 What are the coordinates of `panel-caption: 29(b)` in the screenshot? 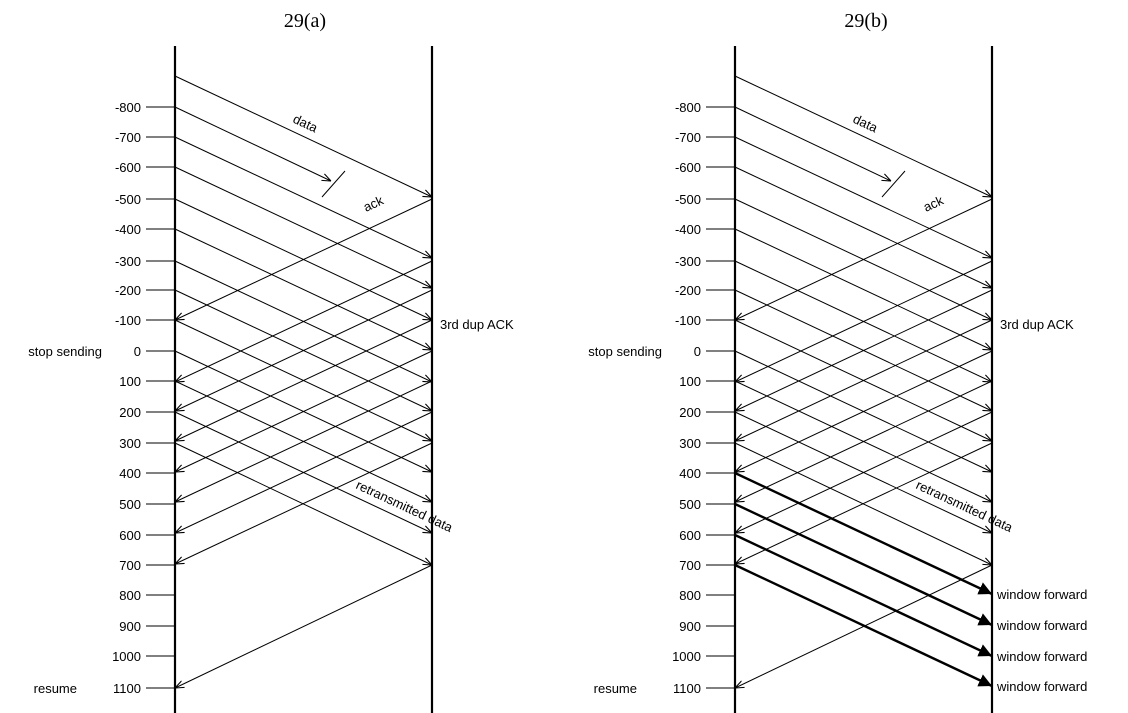 It's located at (865, 21).